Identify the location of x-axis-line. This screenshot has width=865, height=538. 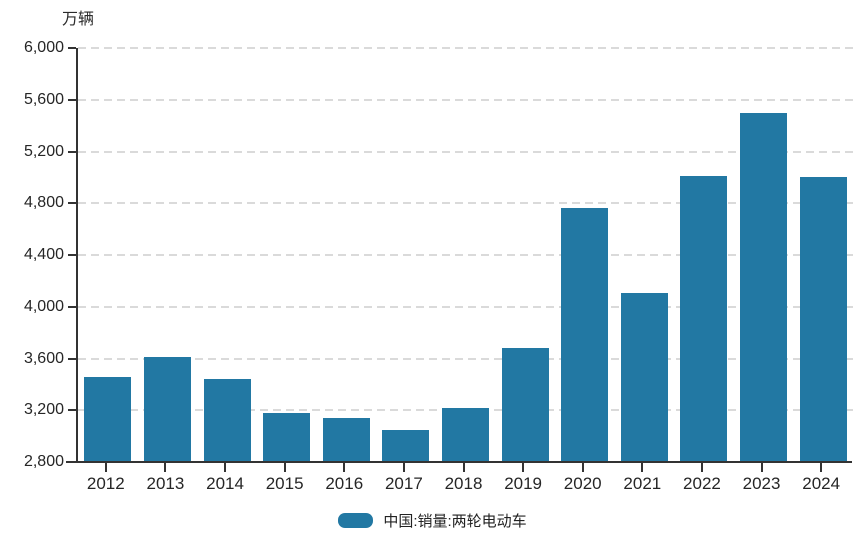
(459, 462).